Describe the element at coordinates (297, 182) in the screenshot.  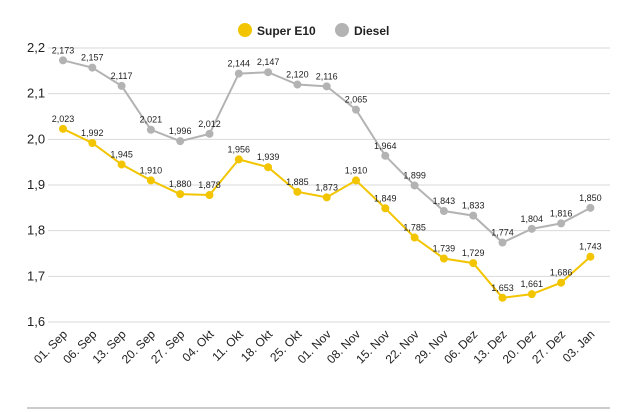
I see `data-label-super-e10: 1,885` at that location.